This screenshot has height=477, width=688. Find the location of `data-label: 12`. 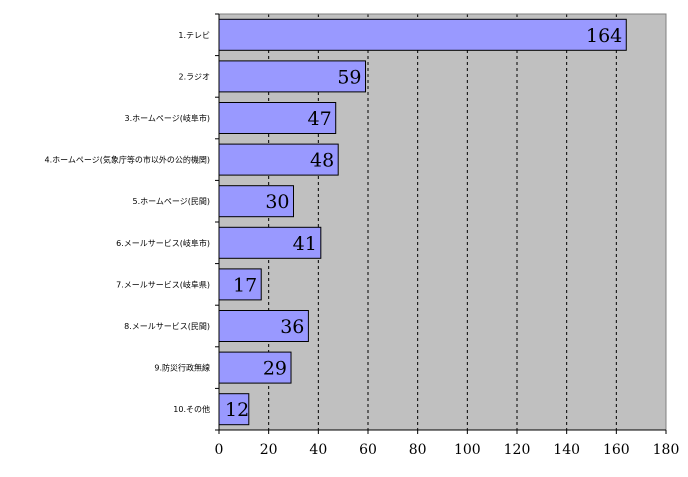

data-label: 12 is located at coordinates (237, 410).